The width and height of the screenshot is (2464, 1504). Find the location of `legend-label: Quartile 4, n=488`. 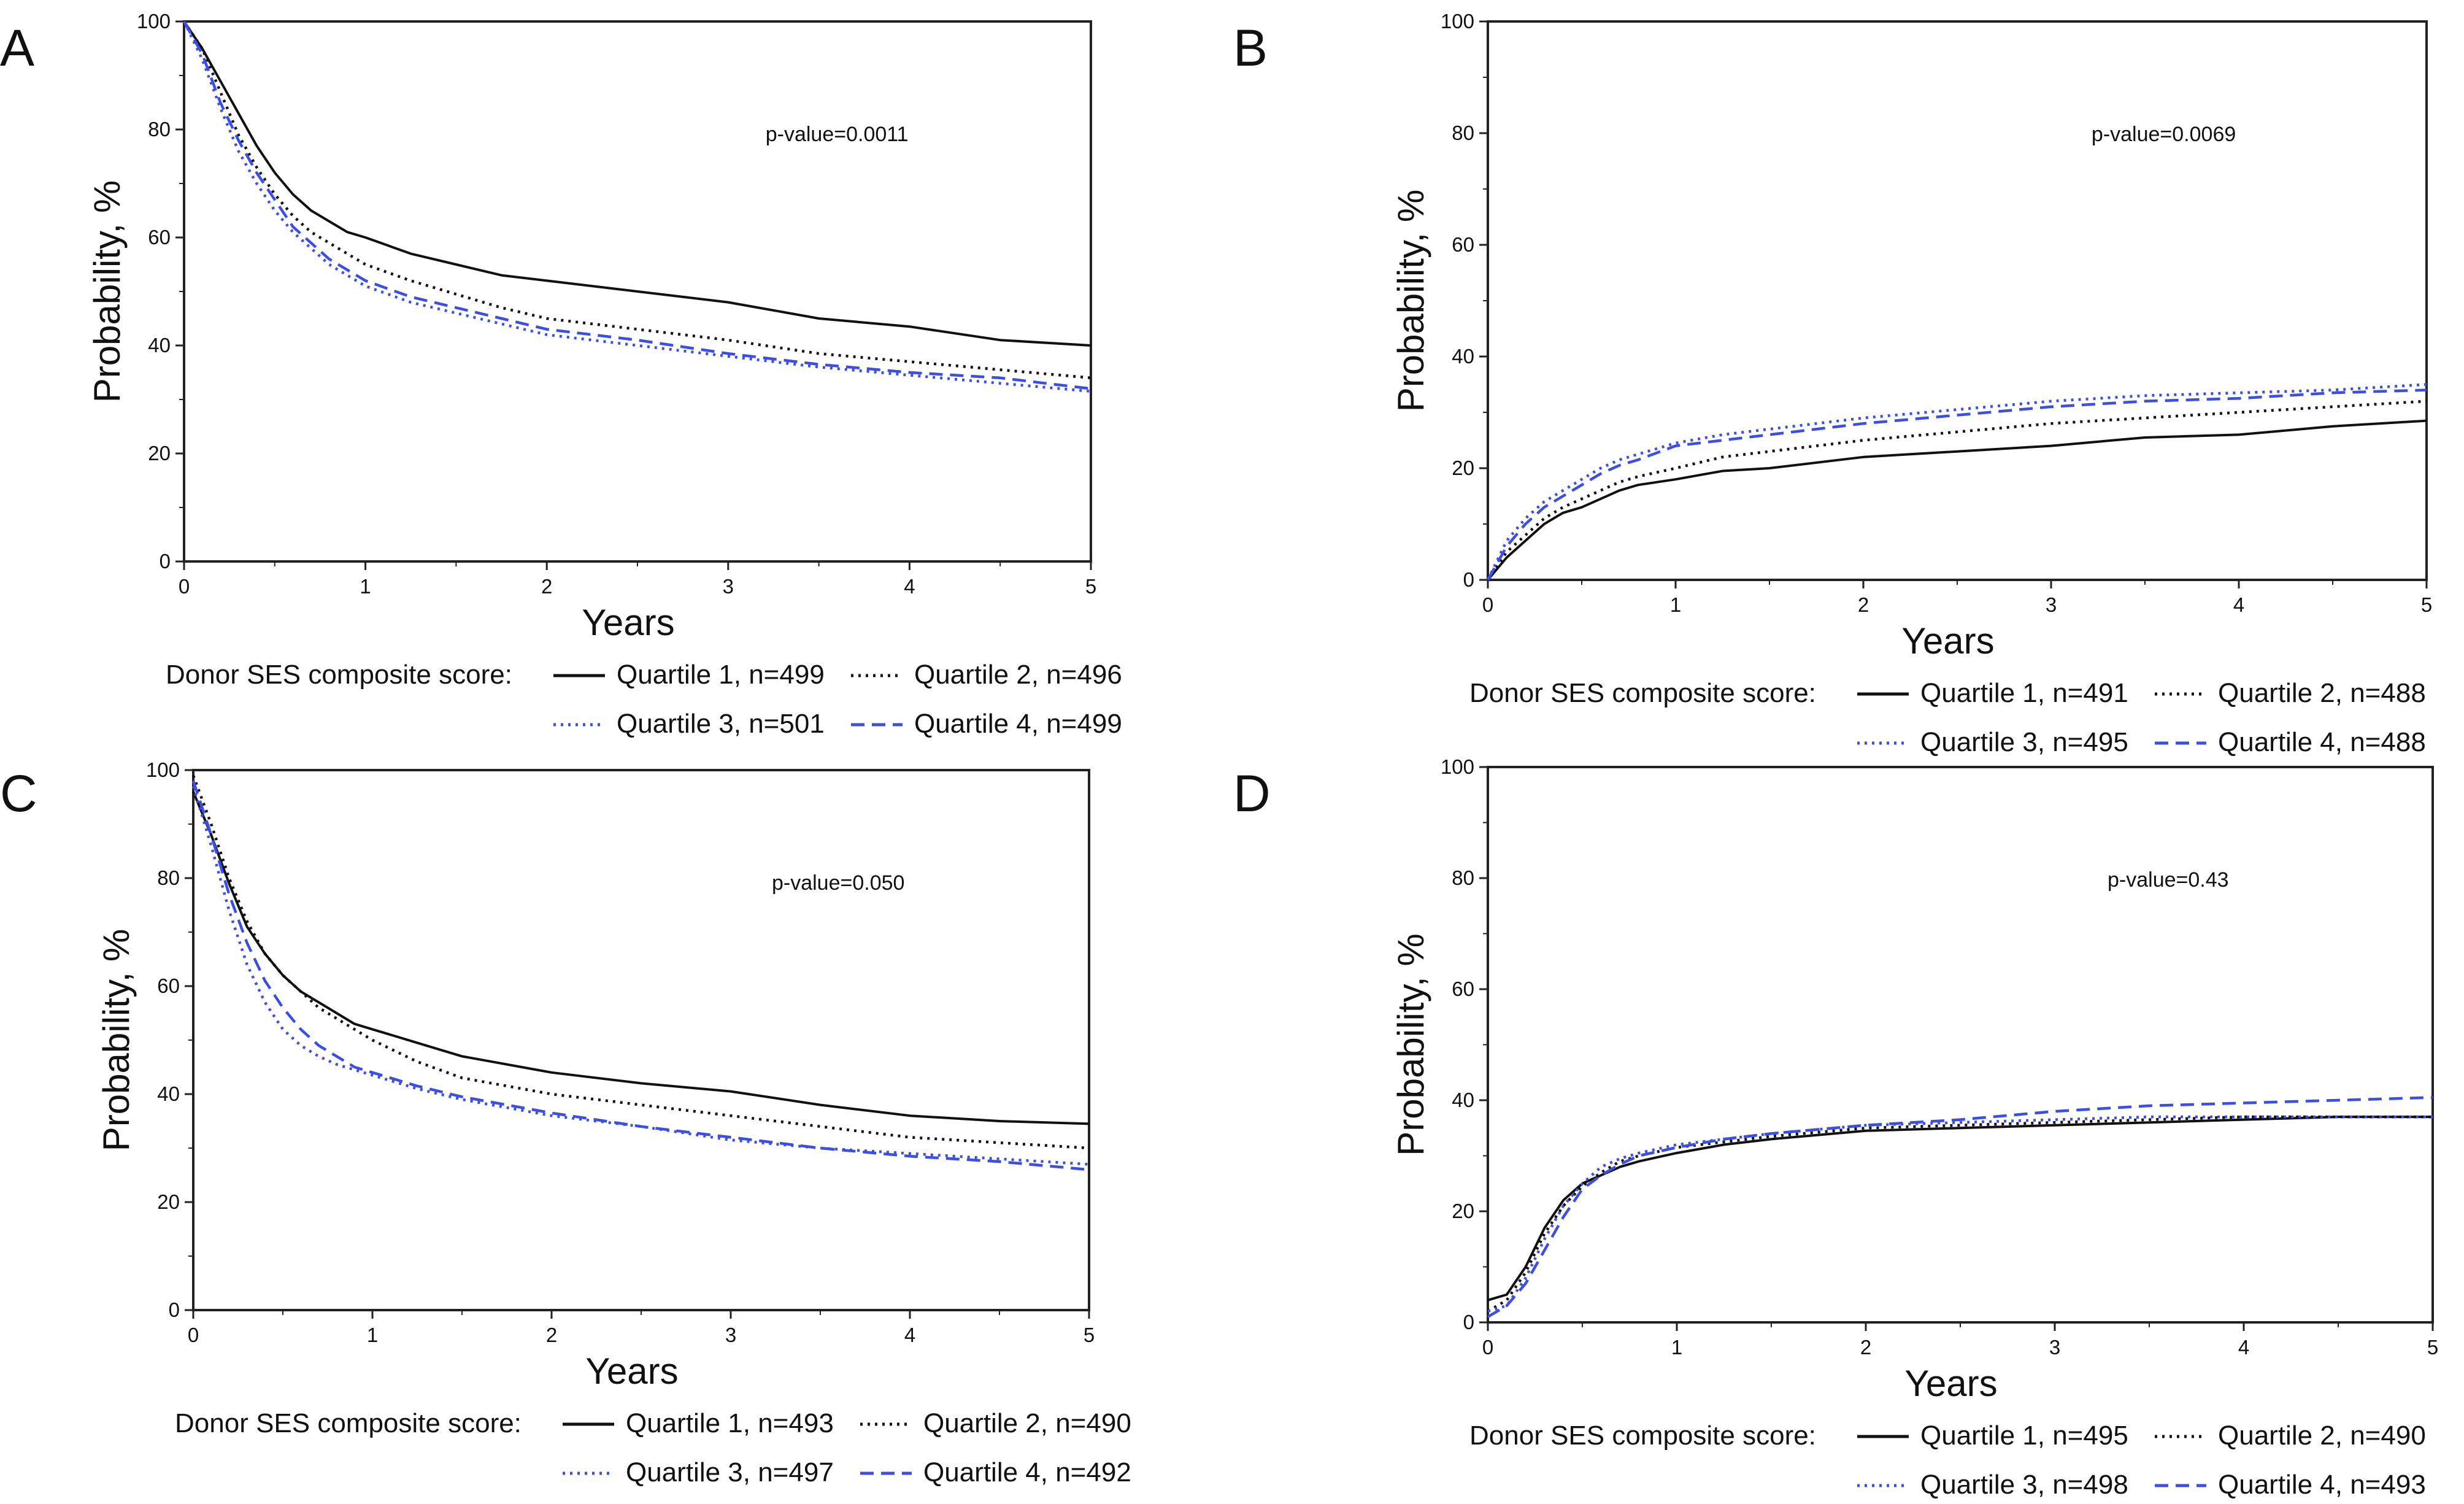

legend-label: Quartile 4, n=488 is located at coordinates (2322, 742).